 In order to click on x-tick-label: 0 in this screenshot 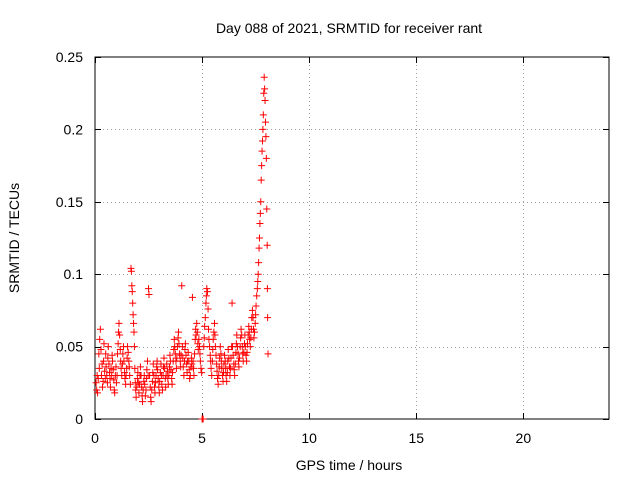, I will do `click(95, 438)`.